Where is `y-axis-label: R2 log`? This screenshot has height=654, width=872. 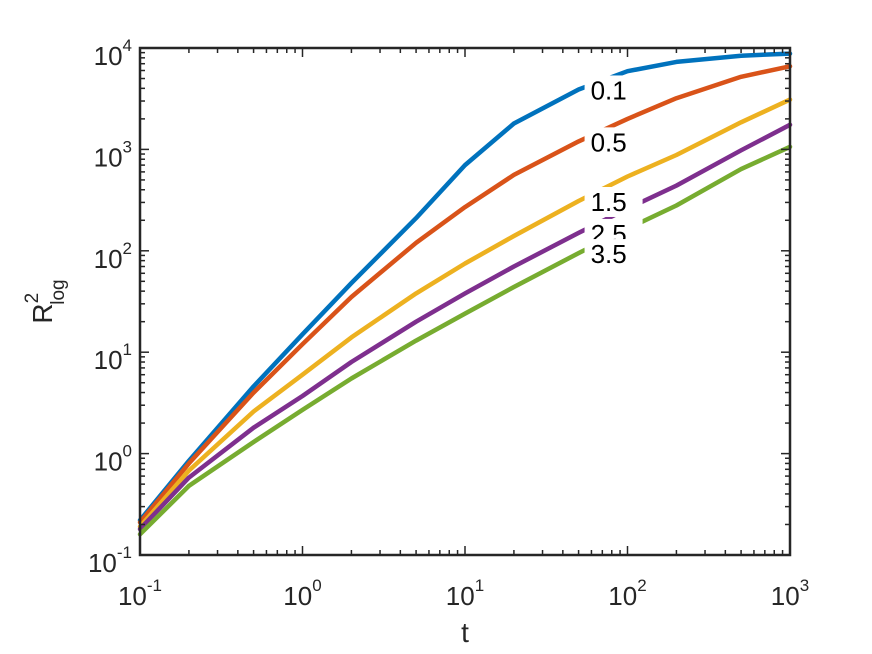 y-axis-label: R2 log is located at coordinates (45, 301).